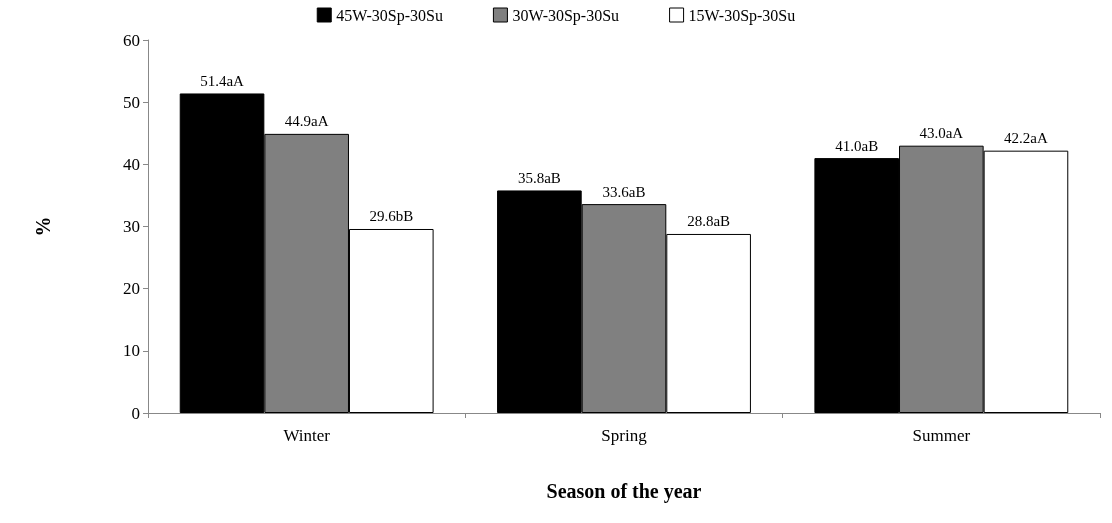 The image size is (1112, 523). I want to click on x-tick-label: Summer, so click(941, 435).